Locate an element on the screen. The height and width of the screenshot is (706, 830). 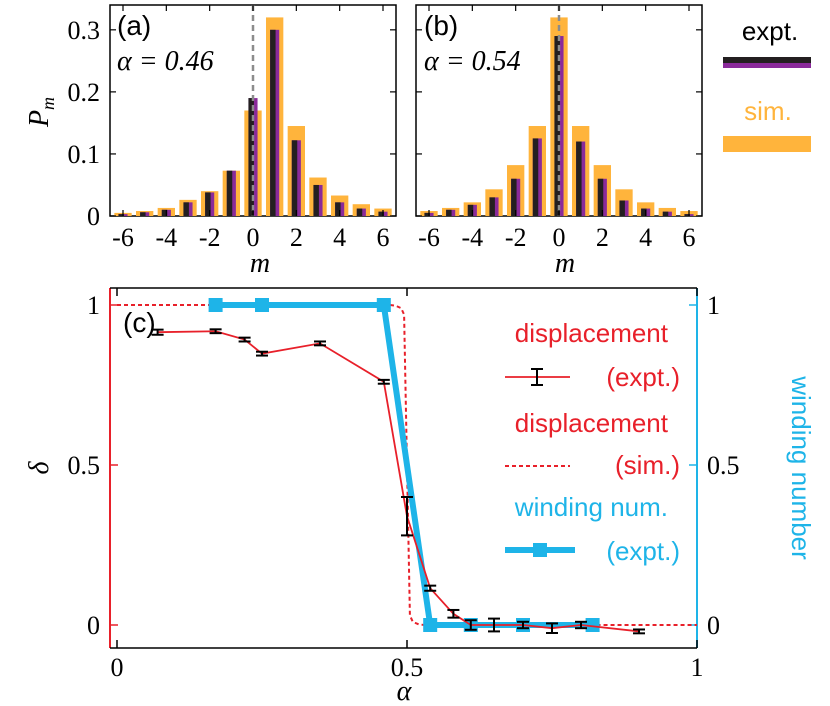
legend-winding-expt-line1: winding num. is located at coordinates (591, 507).